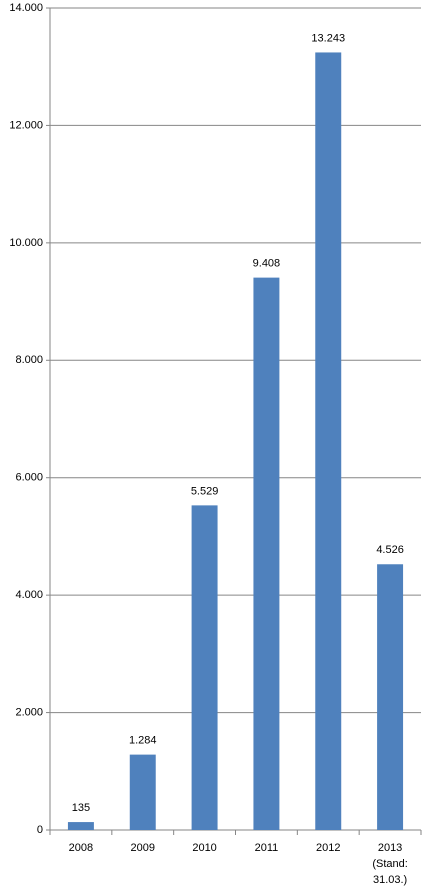  What do you see at coordinates (204, 848) in the screenshot?
I see `x-tick-label: 2010` at bounding box center [204, 848].